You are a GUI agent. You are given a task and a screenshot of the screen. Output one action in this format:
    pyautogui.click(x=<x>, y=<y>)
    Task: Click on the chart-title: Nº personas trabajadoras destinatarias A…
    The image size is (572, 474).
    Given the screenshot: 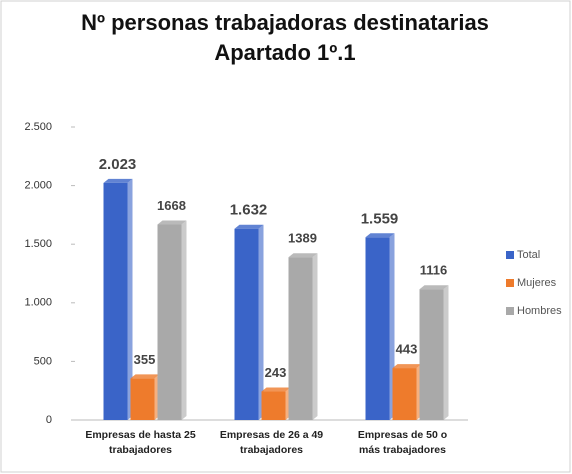 What is the action you would take?
    pyautogui.click(x=285, y=37)
    